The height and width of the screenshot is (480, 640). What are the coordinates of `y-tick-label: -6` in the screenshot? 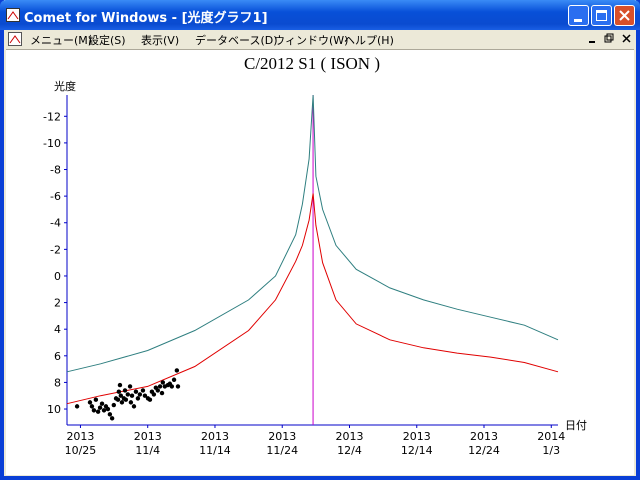 It's located at (55, 196).